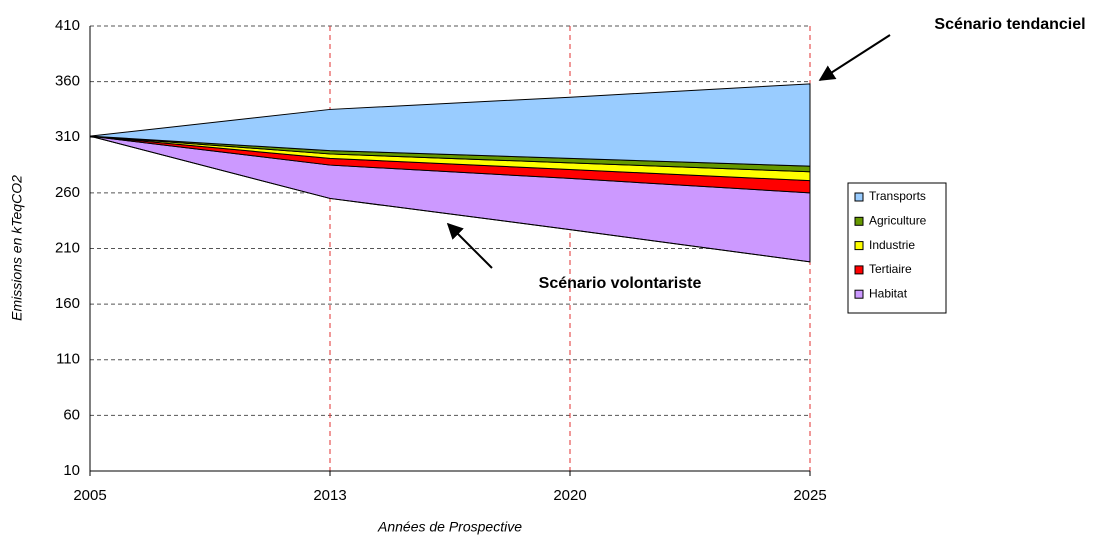  What do you see at coordinates (449, 527) in the screenshot?
I see `x-axis-label: Années de Prospective` at bounding box center [449, 527].